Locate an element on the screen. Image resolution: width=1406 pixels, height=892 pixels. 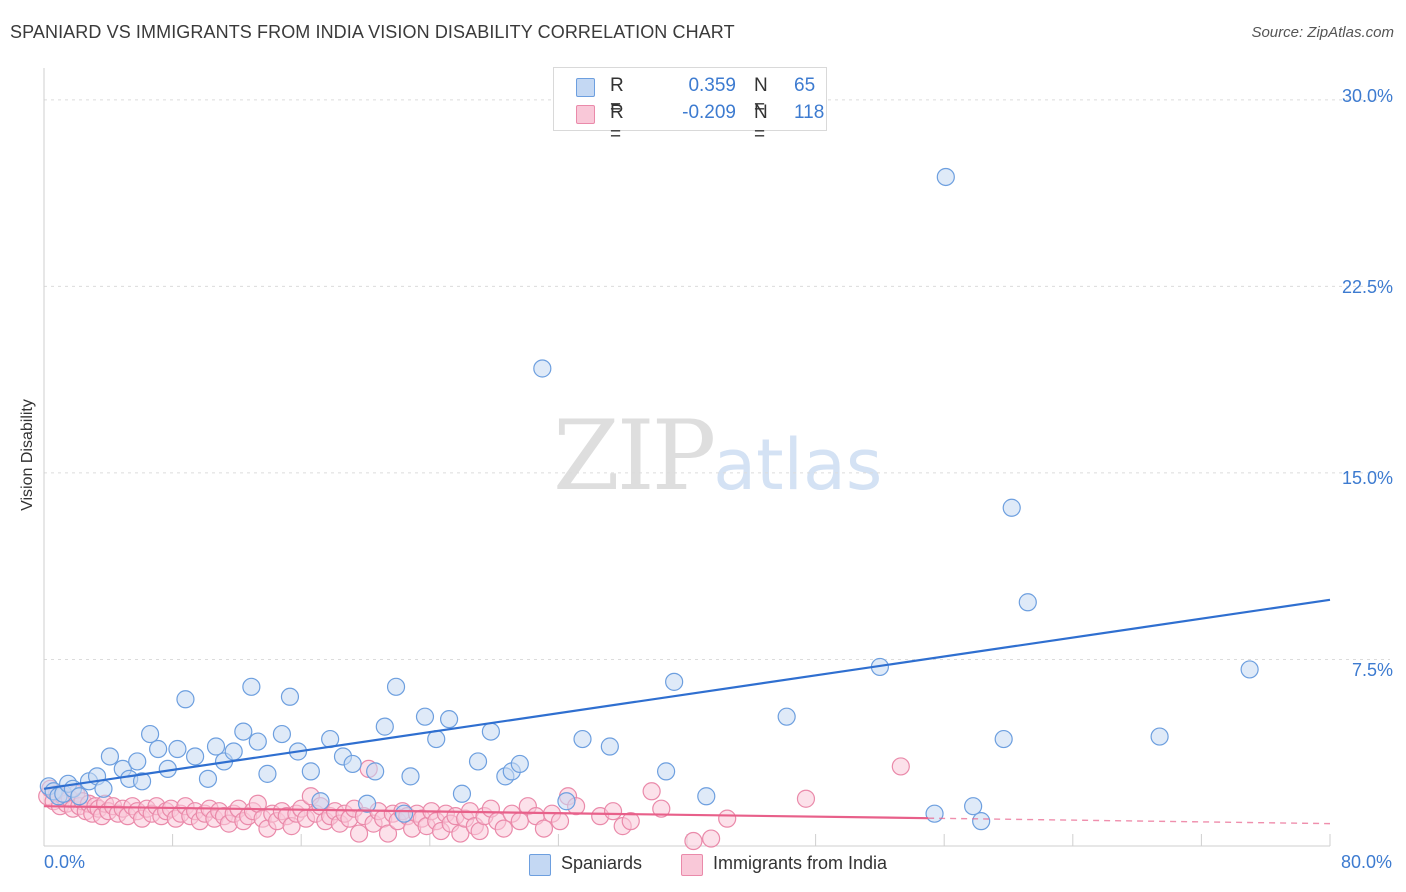
legend-r-value: -0.209 is located at coordinates (709, 112).